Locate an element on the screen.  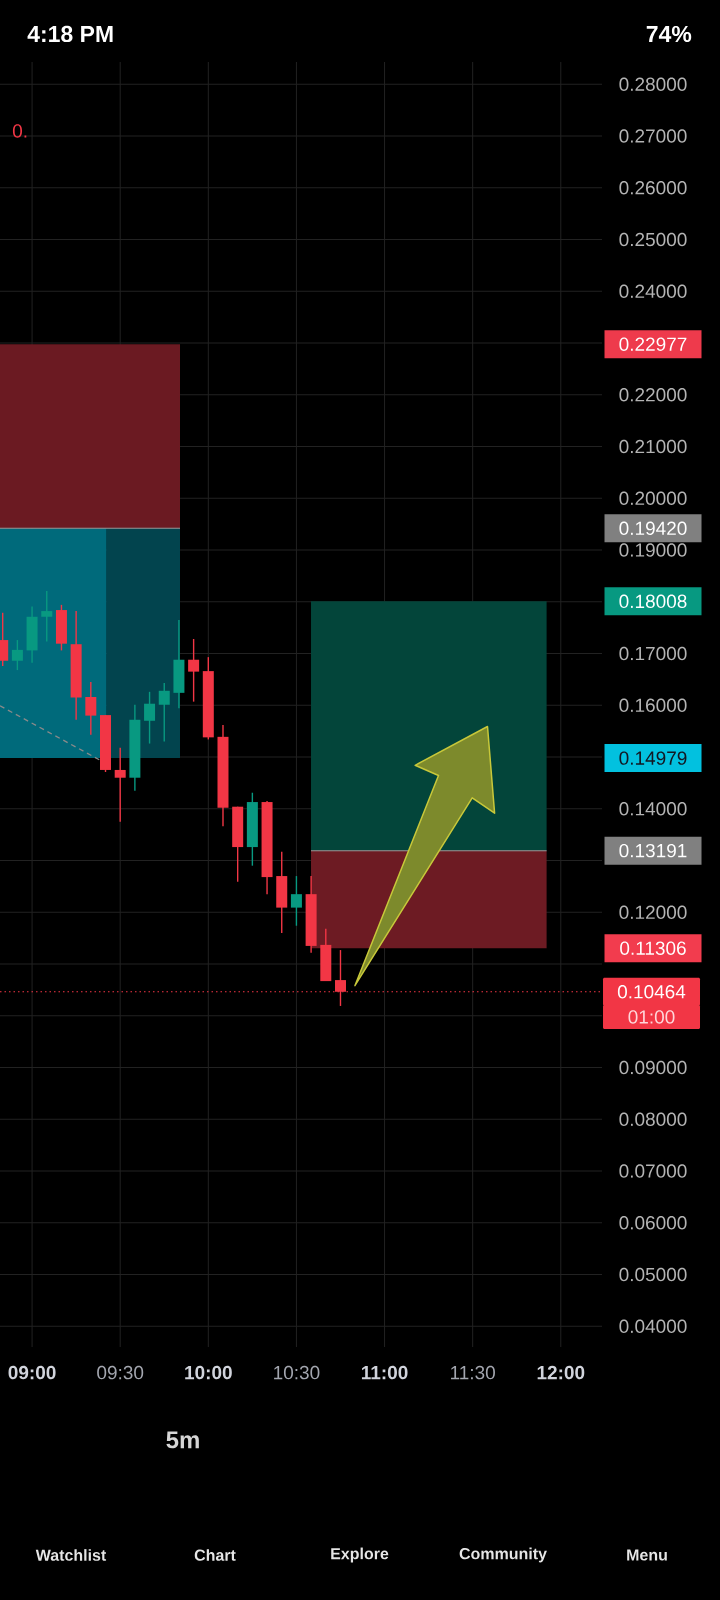
x-tick-label: 10:30 is located at coordinates (297, 1372).